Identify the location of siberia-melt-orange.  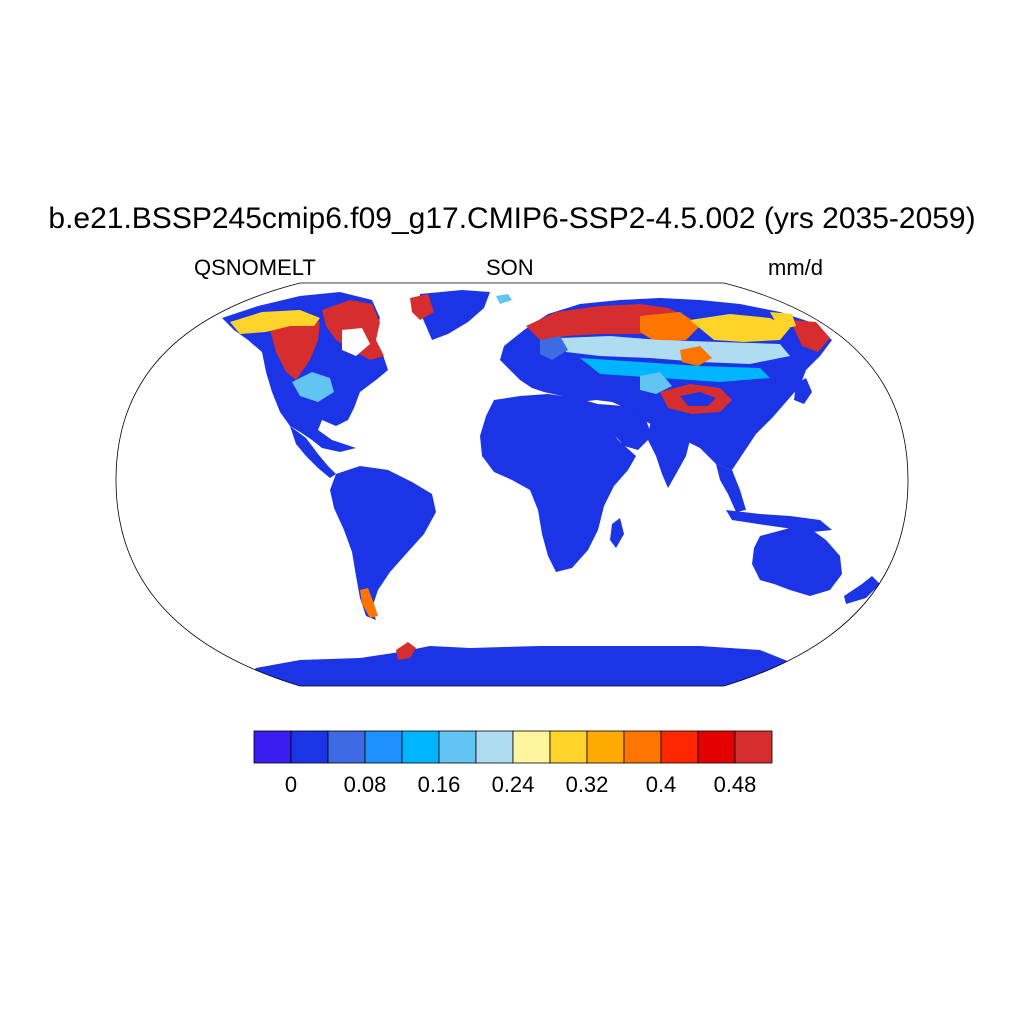
(670, 327).